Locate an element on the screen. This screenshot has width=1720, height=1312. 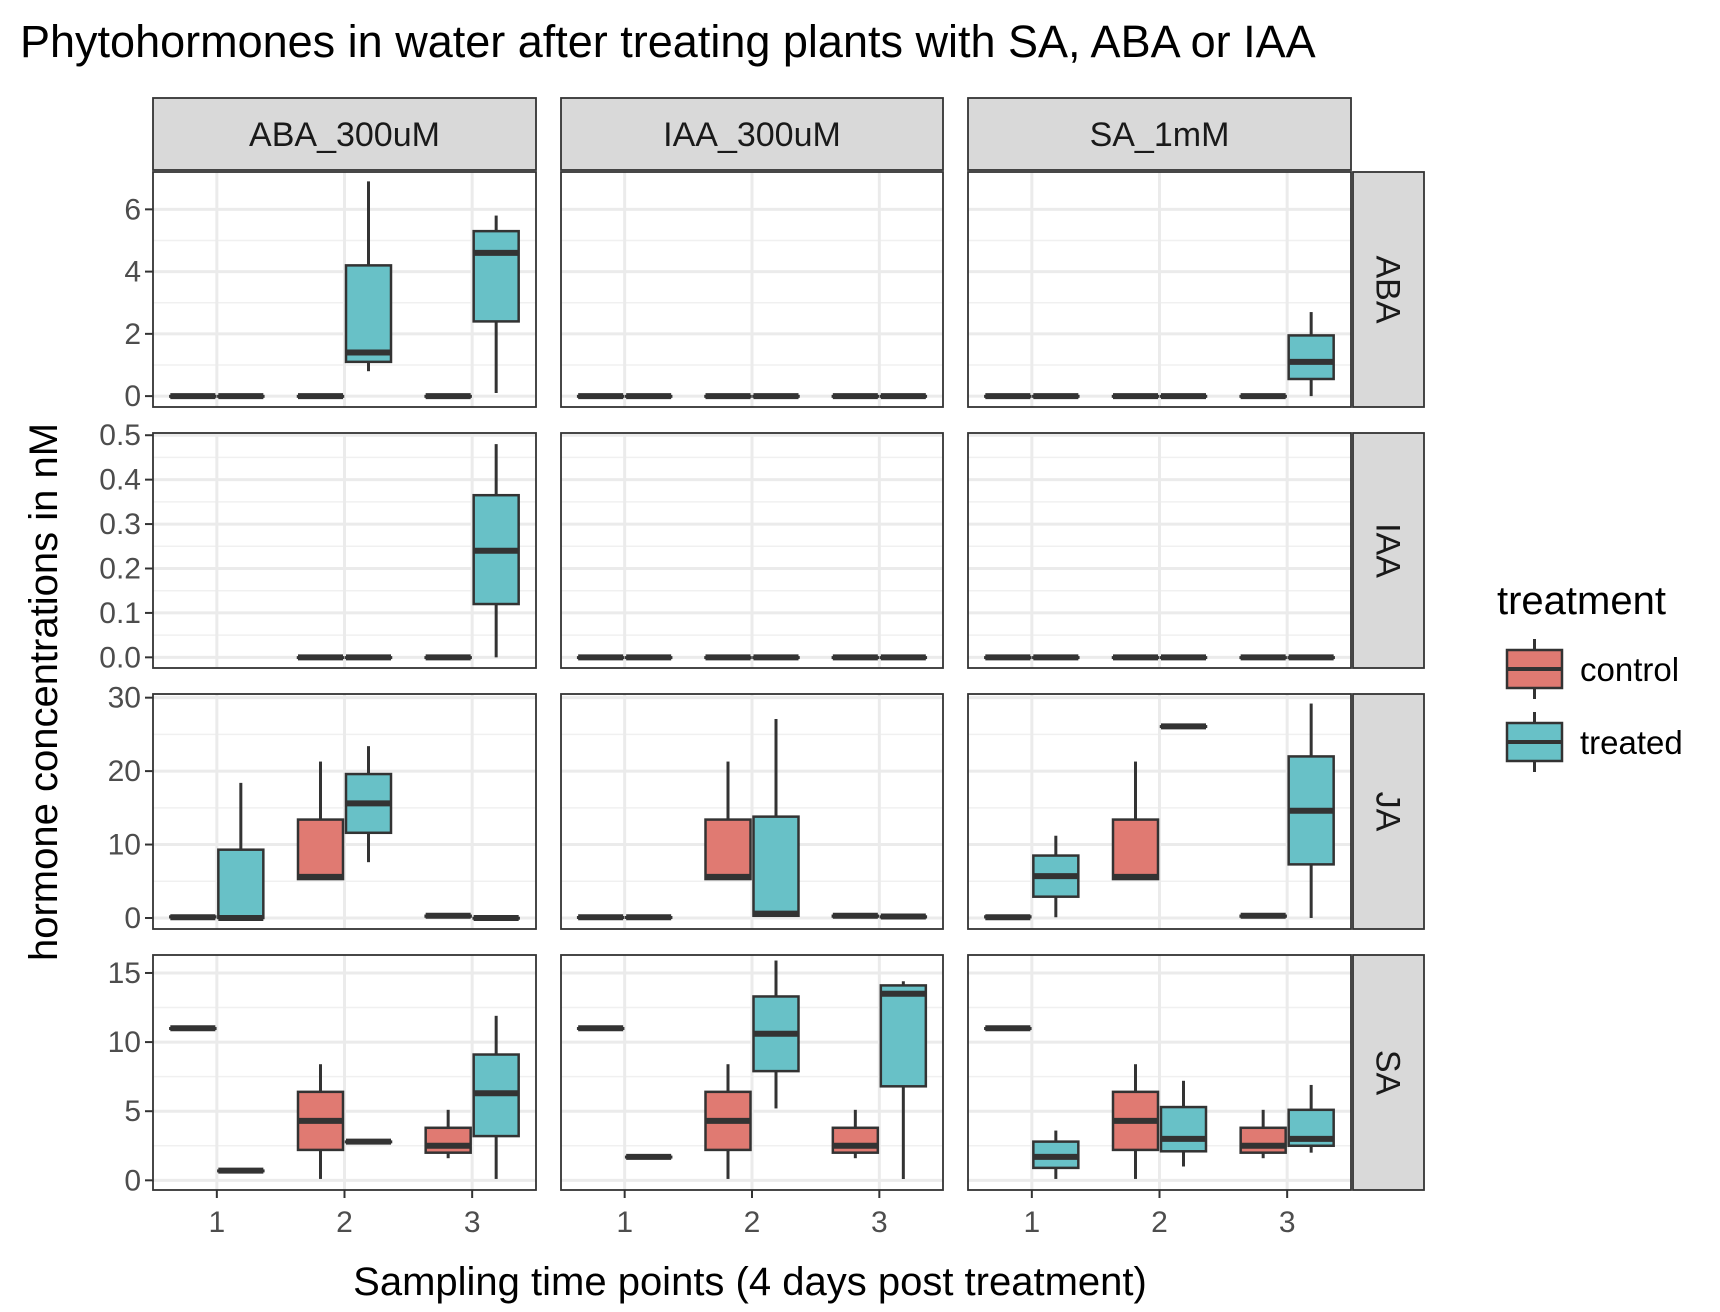
column-strip-IAA_300uM: IAA_300uM is located at coordinates (752, 134).